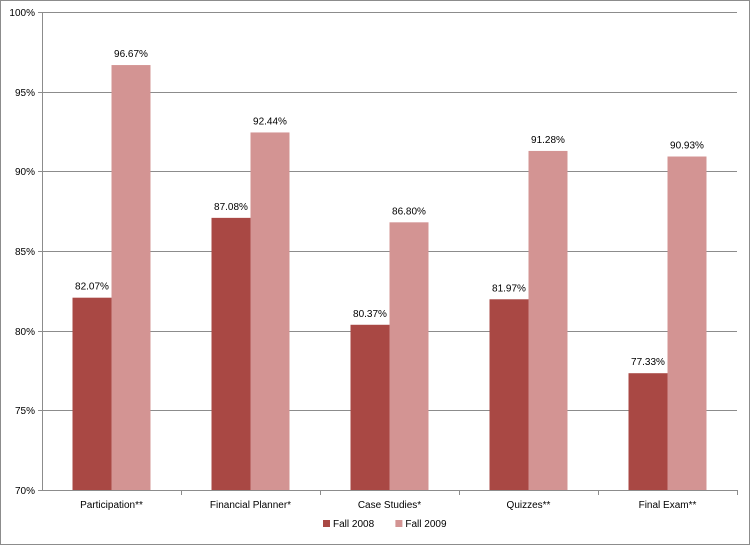 The image size is (750, 545). I want to click on data-label: 80.37%, so click(370, 314).